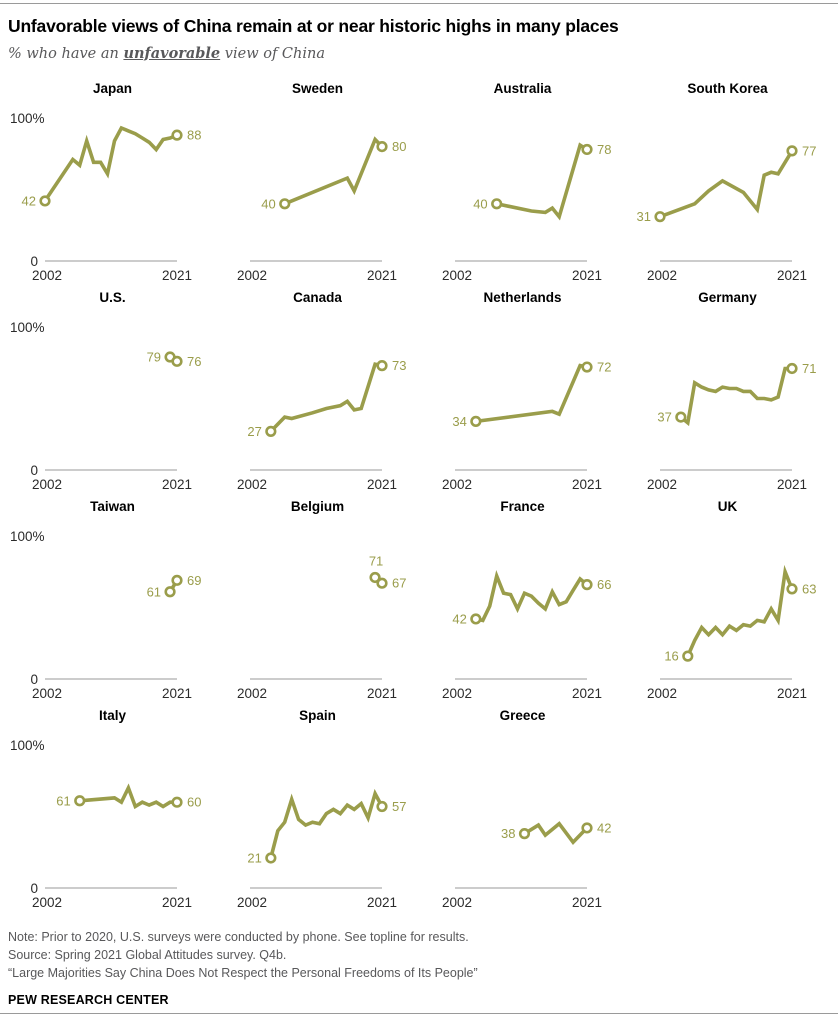 This screenshot has height=1023, width=838. Describe the element at coordinates (194, 135) in the screenshot. I see `end-value-label: 88` at that location.